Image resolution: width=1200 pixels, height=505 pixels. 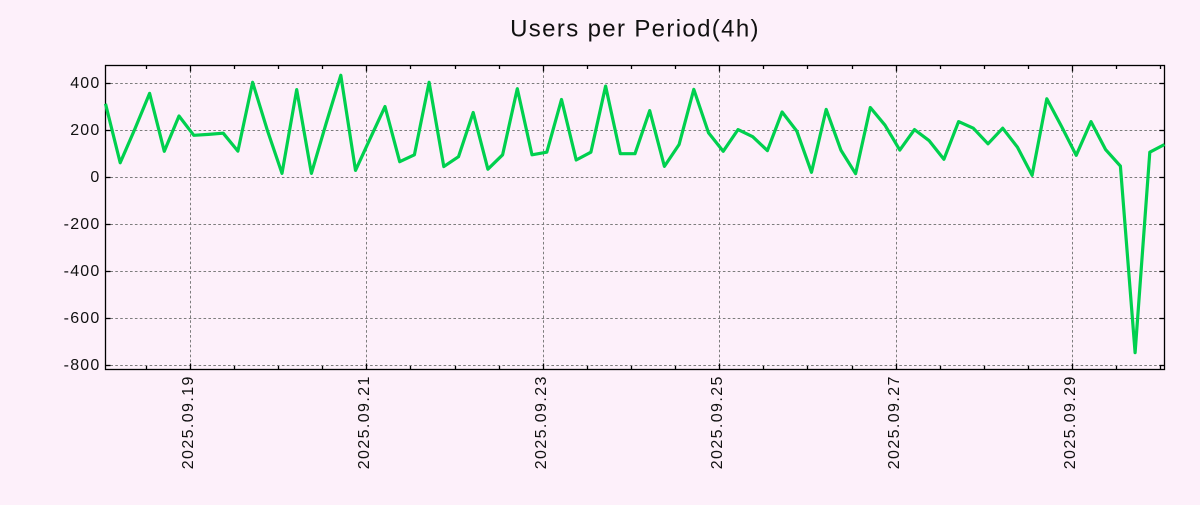 What do you see at coordinates (82, 271) in the screenshot?
I see `svg-text: -400` at bounding box center [82, 271].